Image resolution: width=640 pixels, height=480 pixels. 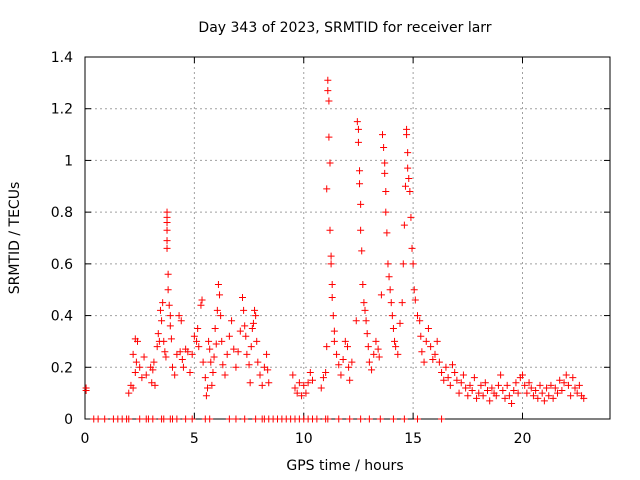 What do you see at coordinates (62, 239) in the screenshot?
I see `y-tick-labels: 0 0.2 0.4 0.6 0.8 1 1.2 1.4` at bounding box center [62, 239].